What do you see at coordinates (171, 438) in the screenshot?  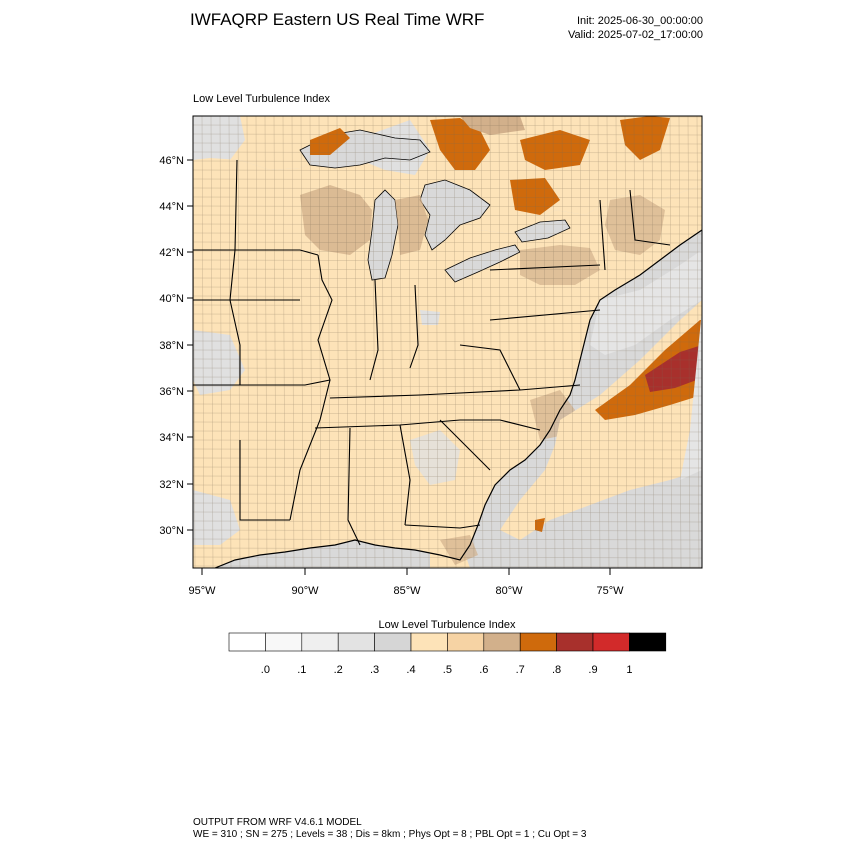 I see `lat-label-34: 34°N` at bounding box center [171, 438].